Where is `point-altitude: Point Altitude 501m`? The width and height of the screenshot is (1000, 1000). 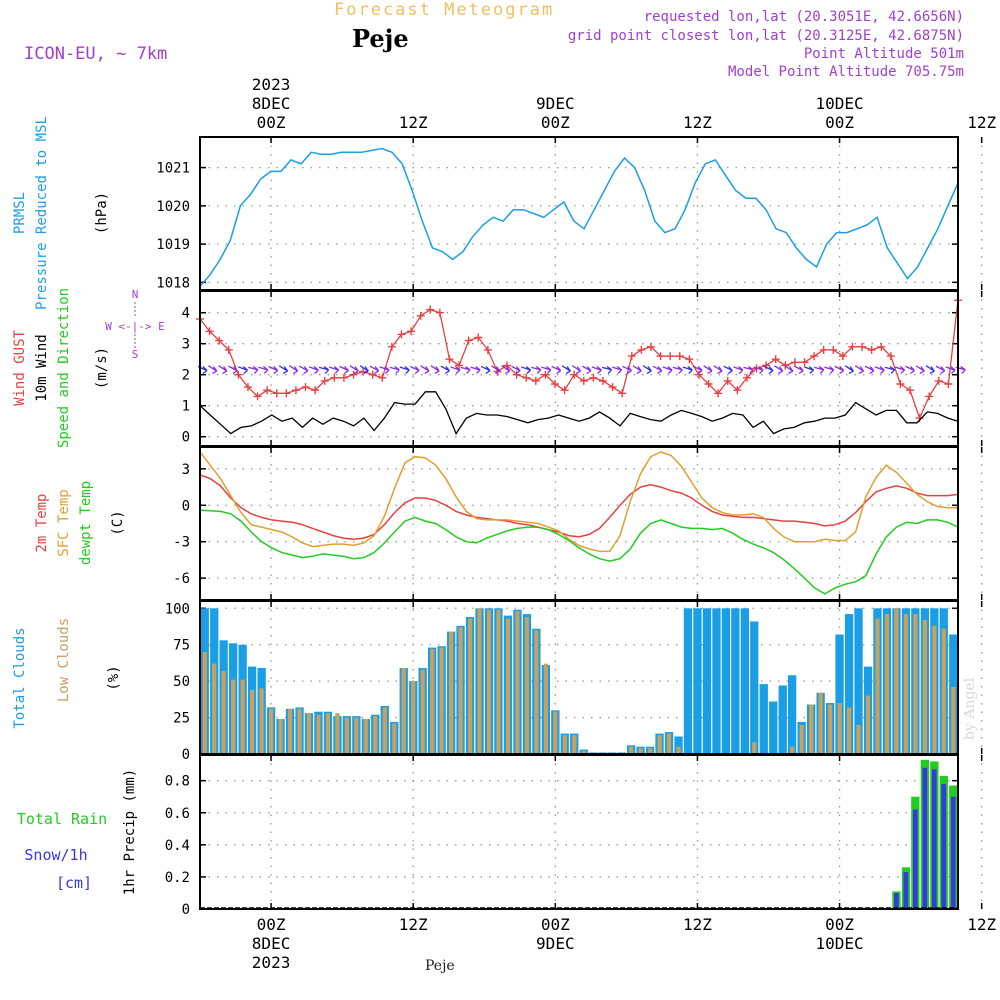 point-altitude: Point Altitude 501m is located at coordinates (883, 54).